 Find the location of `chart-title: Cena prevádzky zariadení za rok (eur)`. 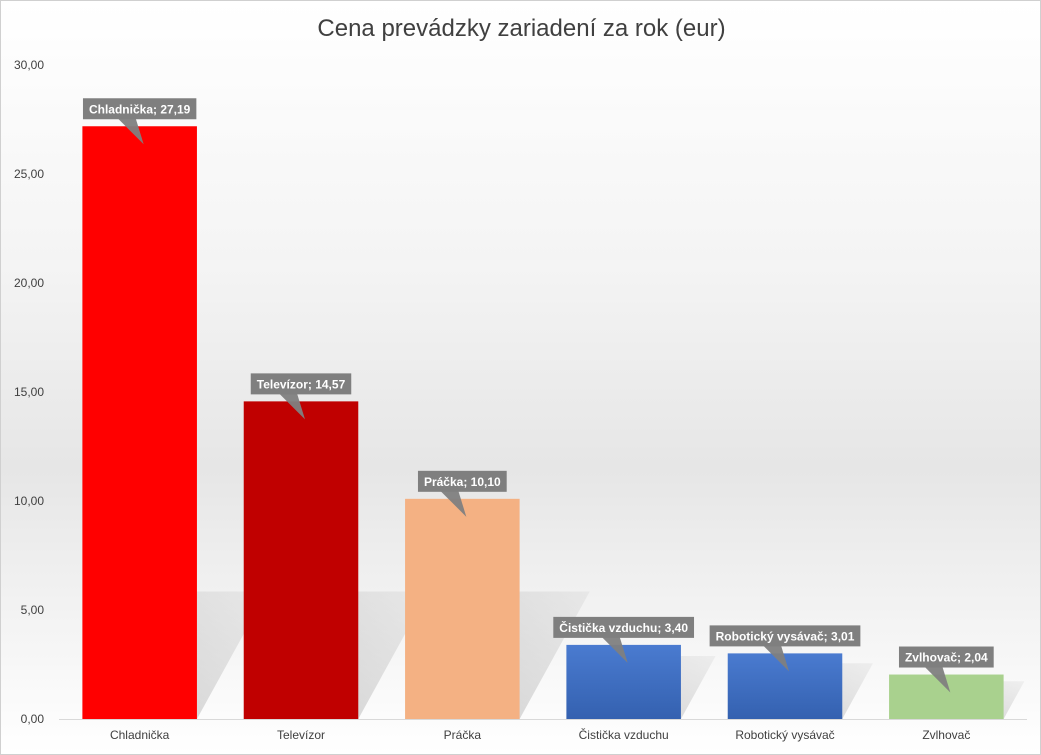

chart-title: Cena prevádzky zariadení za rok (eur) is located at coordinates (521, 28).